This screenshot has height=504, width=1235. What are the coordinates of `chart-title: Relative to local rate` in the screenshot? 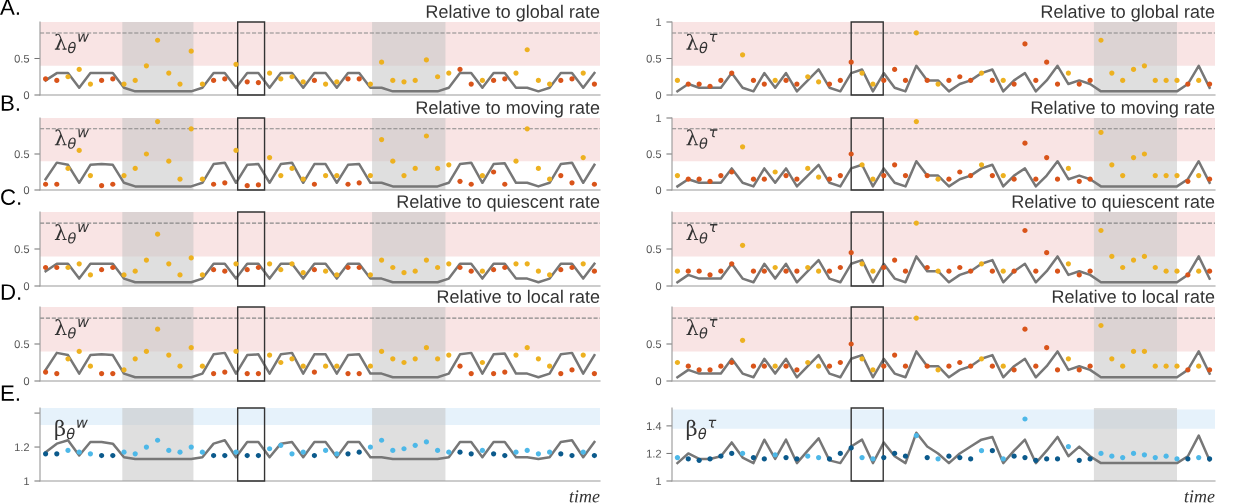 It's located at (1133, 296).